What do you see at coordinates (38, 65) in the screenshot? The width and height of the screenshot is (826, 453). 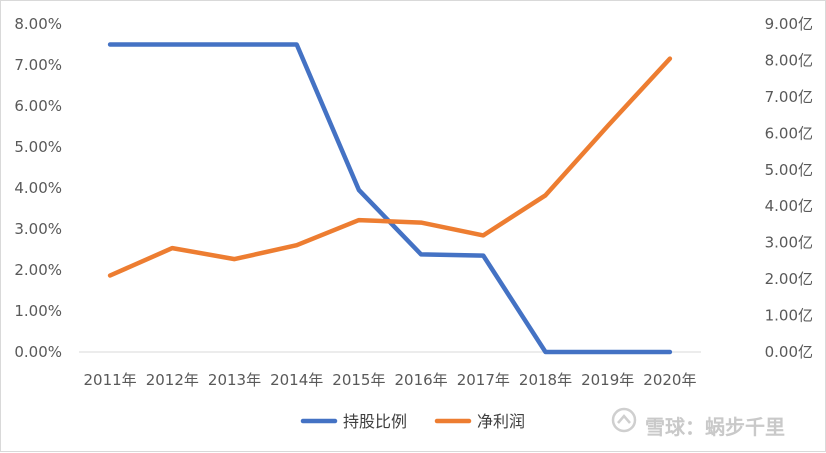 I see `y-left-tick-label: 7.00%` at bounding box center [38, 65].